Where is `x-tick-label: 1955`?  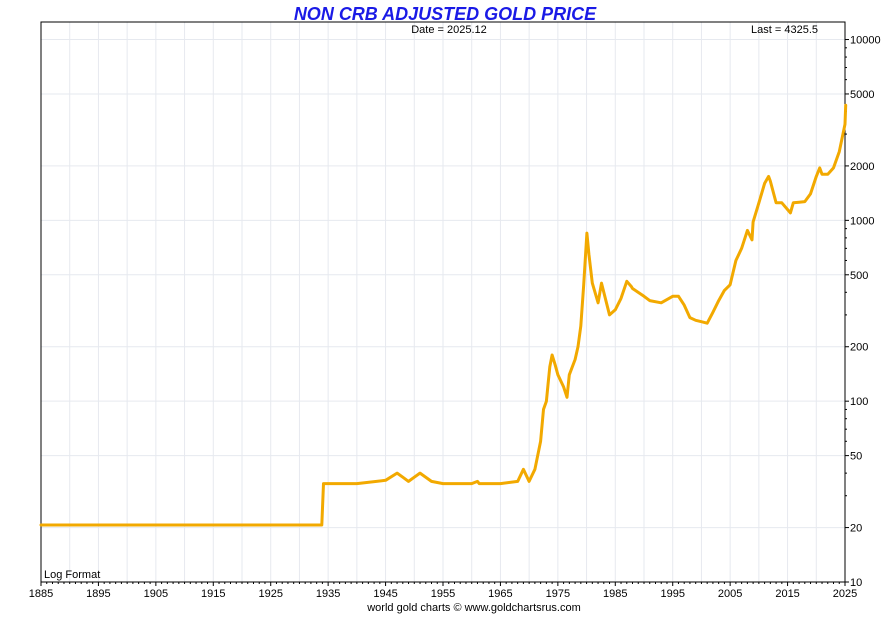
x-tick-label: 1955 is located at coordinates (443, 594).